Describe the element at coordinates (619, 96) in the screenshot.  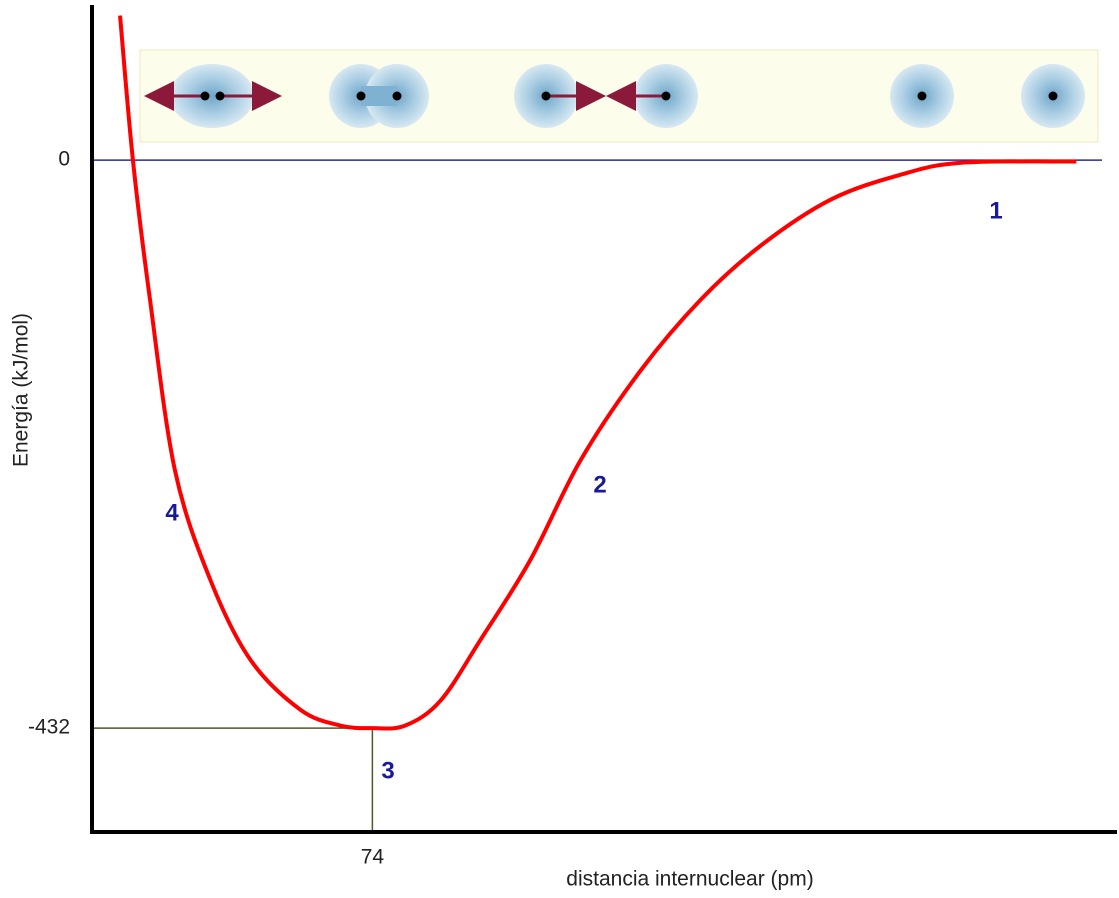
I see `molecule-strip` at that location.